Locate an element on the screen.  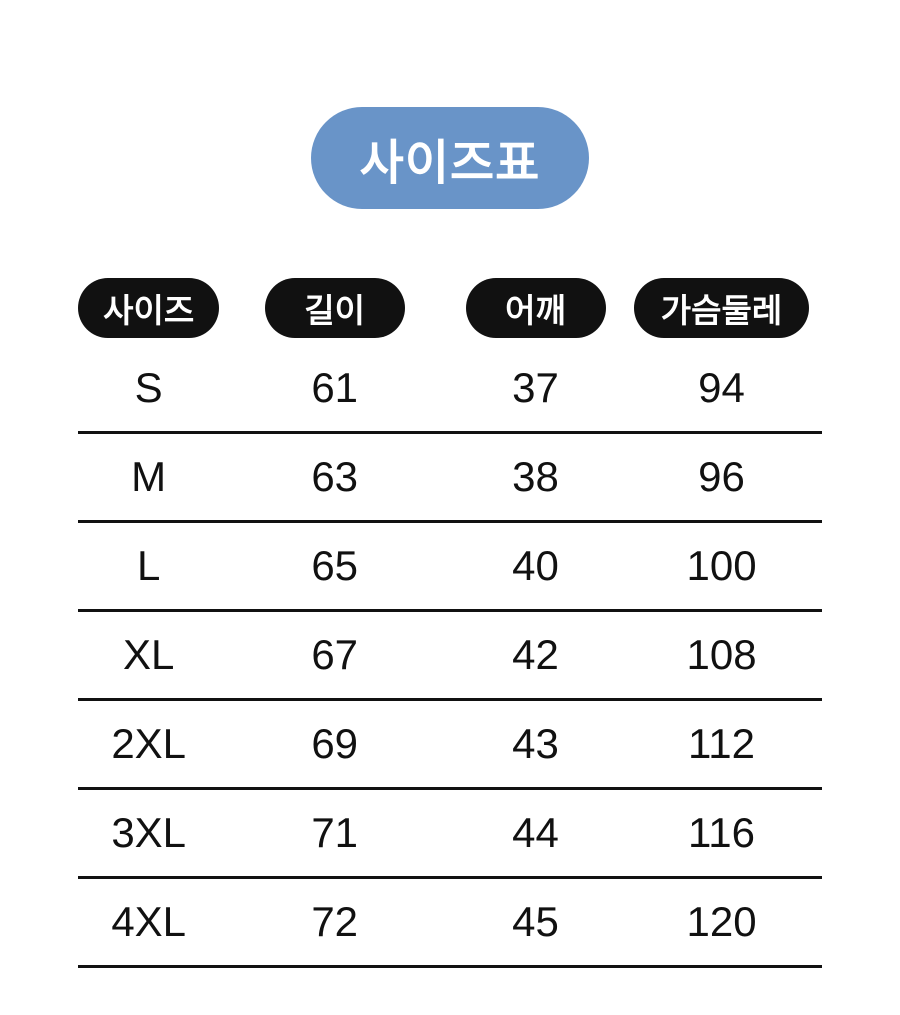
cell-chest: 112 is located at coordinates (722, 743).